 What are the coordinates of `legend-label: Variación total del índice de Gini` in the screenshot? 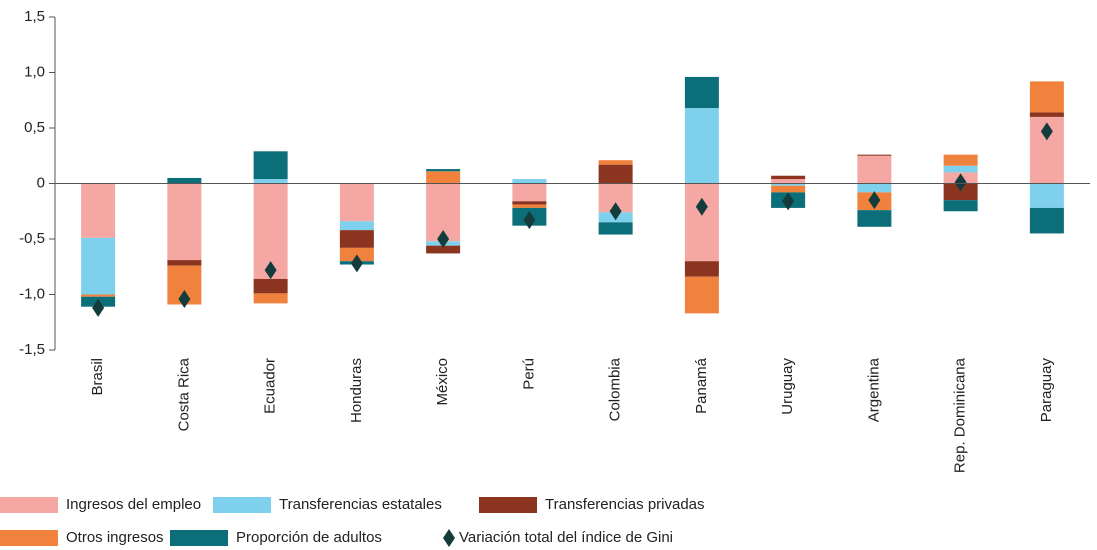 It's located at (566, 537).